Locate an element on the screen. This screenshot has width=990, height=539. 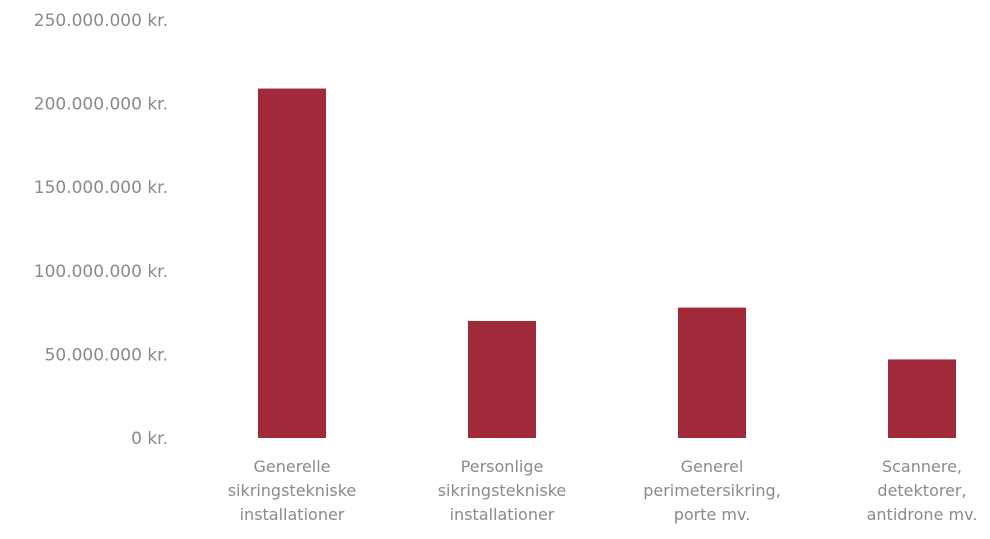
x-category-label: Personlige sikringstekniske installationer is located at coordinates (502, 490).